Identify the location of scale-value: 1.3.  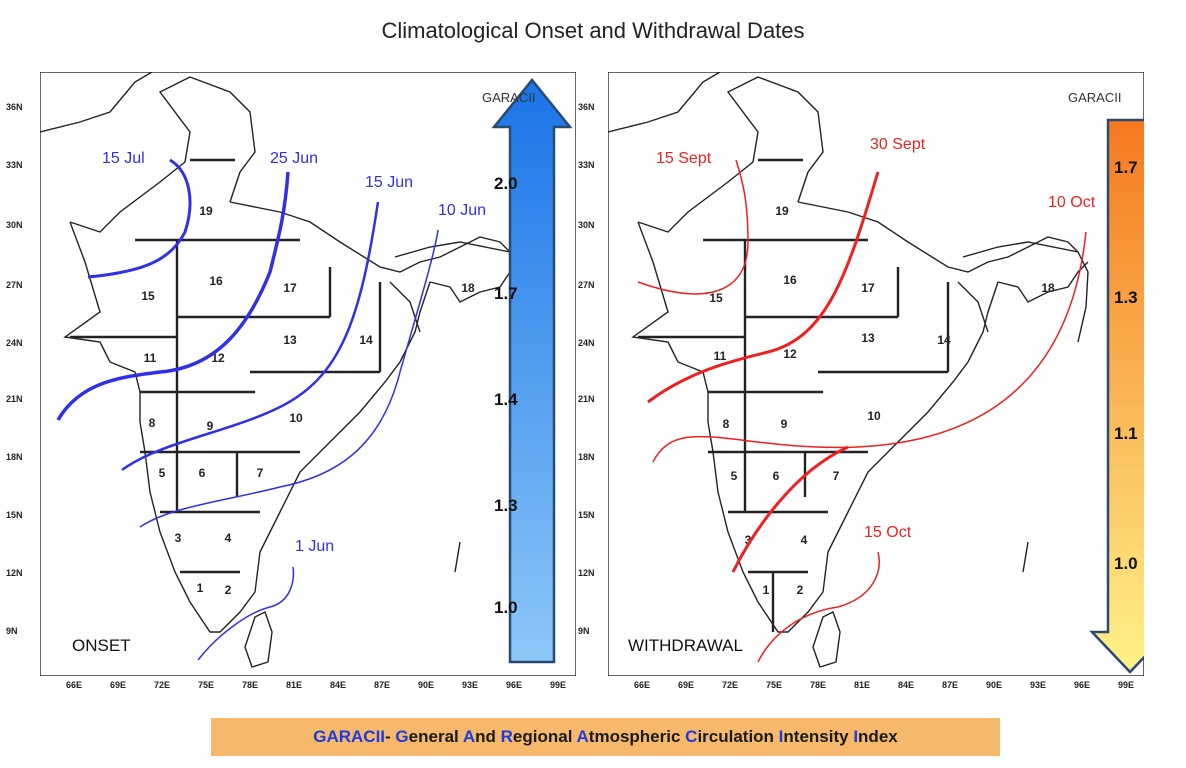
(1126, 297).